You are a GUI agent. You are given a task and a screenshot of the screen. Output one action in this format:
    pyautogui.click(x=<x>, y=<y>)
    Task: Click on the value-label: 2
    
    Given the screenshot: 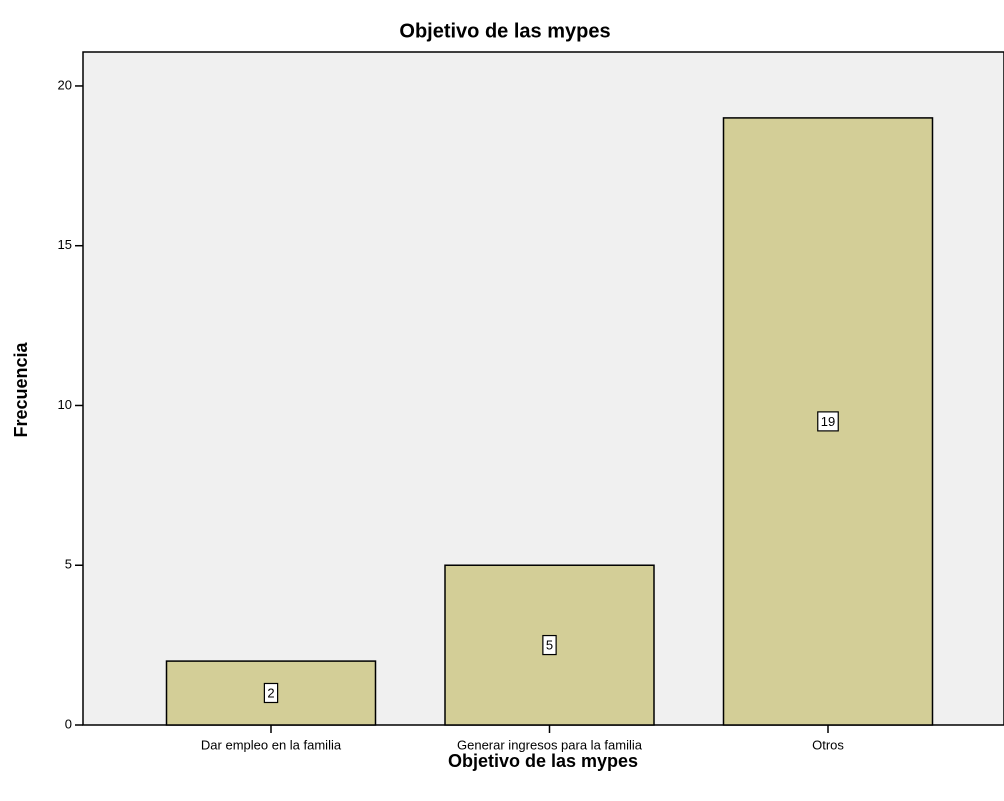 What is the action you would take?
    pyautogui.click(x=270, y=692)
    